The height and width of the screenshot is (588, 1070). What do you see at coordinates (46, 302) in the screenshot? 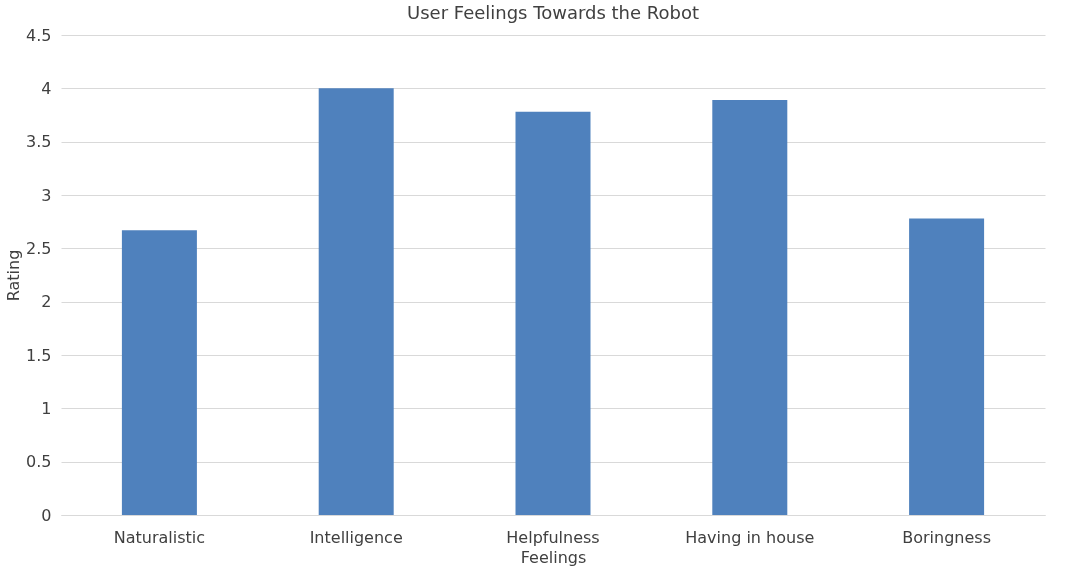
I see `y-tick-label: 2` at bounding box center [46, 302].